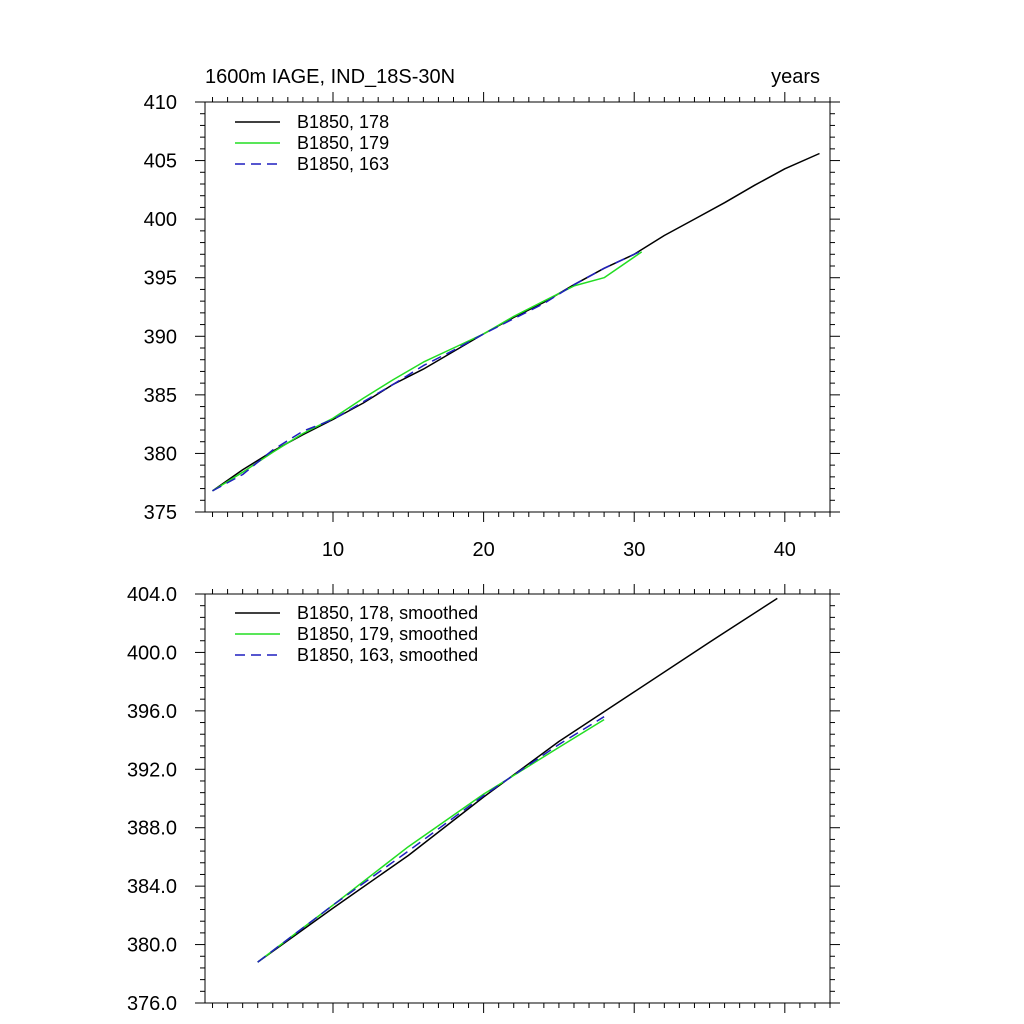  I want to click on x-tick-label: 10, so click(333, 550).